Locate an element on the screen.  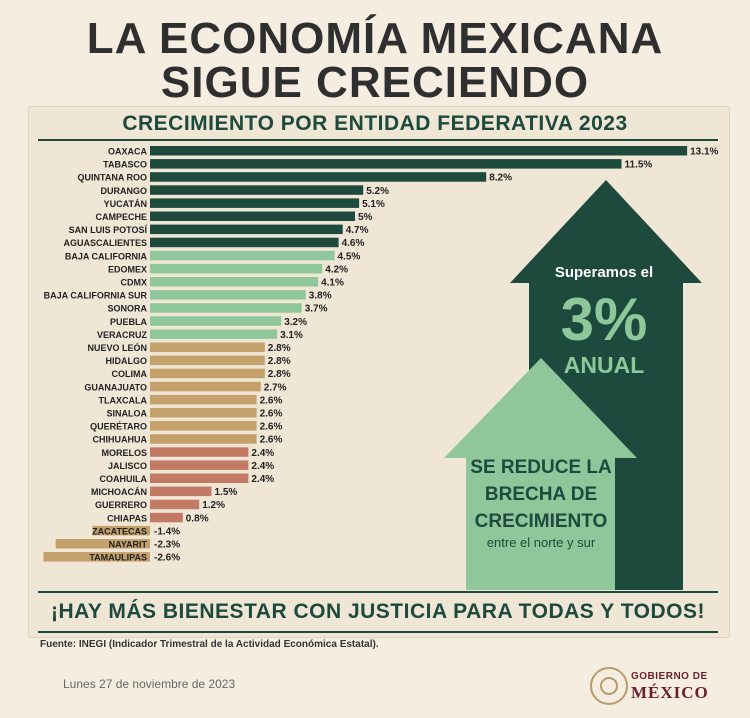
small-arrow-line4: entre el norte y sur is located at coordinates (541, 542).